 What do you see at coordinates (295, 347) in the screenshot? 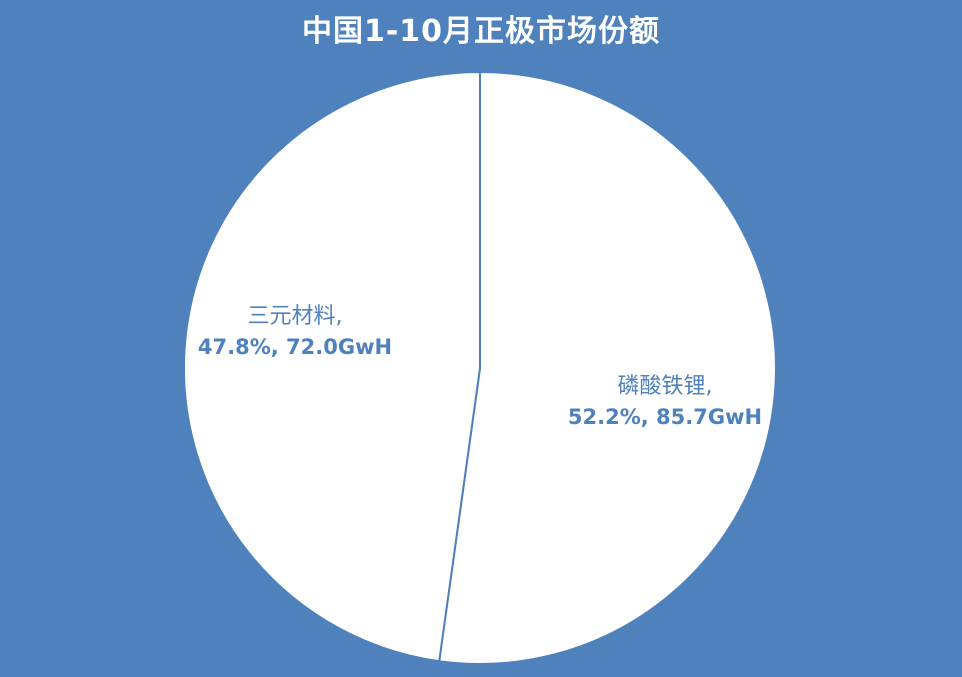
I see `slice-value-label: 47.8%, 72.0GwH` at bounding box center [295, 347].